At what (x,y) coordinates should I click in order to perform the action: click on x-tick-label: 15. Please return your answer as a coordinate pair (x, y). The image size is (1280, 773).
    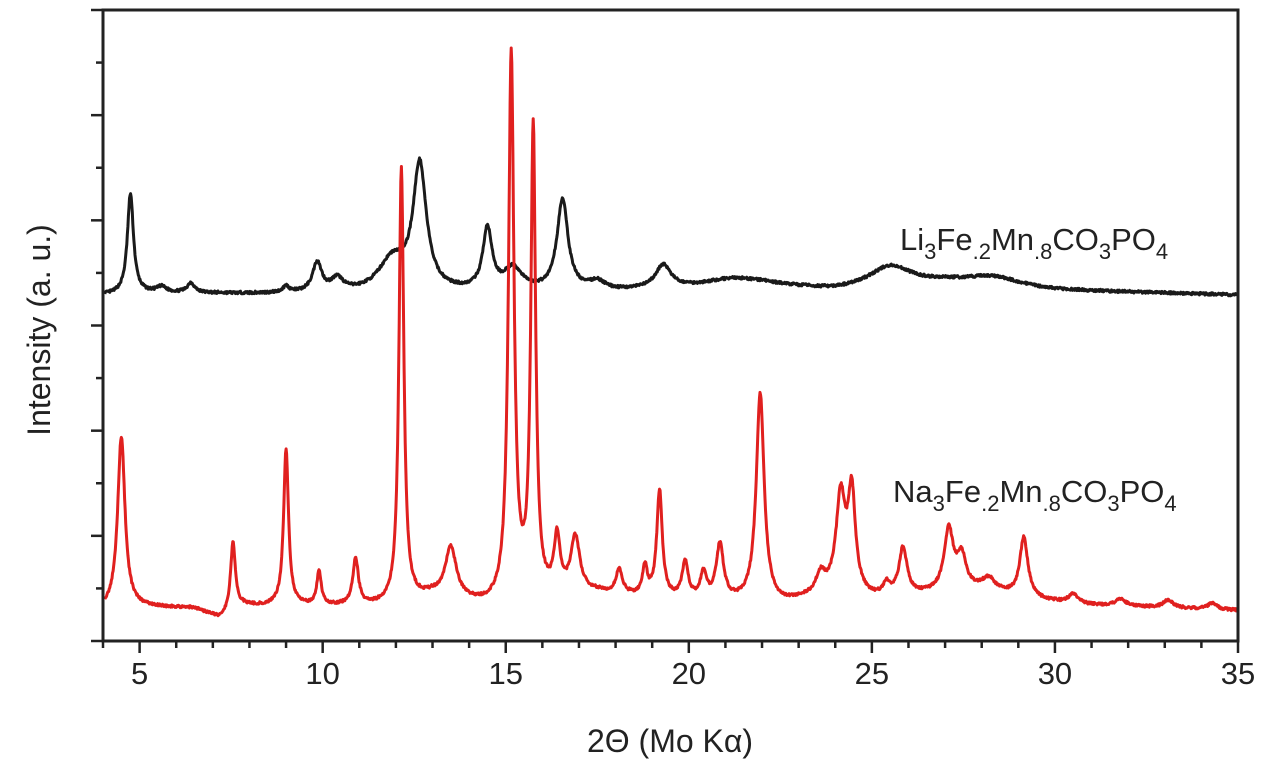
    Looking at the image, I should click on (505, 673).